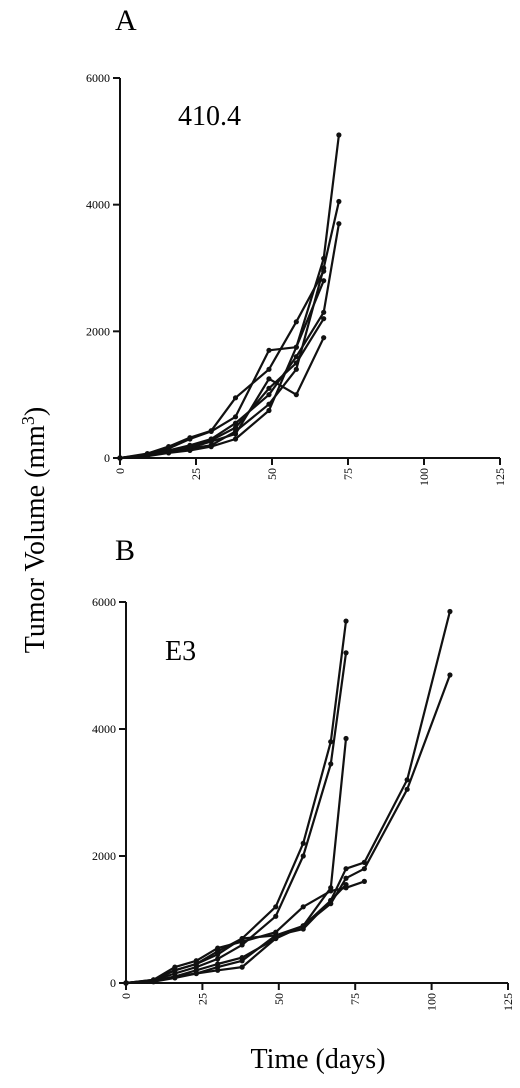 This screenshot has height=1088, width=520. What do you see at coordinates (180, 651) in the screenshot?
I see `panel-b-label: E3` at bounding box center [180, 651].